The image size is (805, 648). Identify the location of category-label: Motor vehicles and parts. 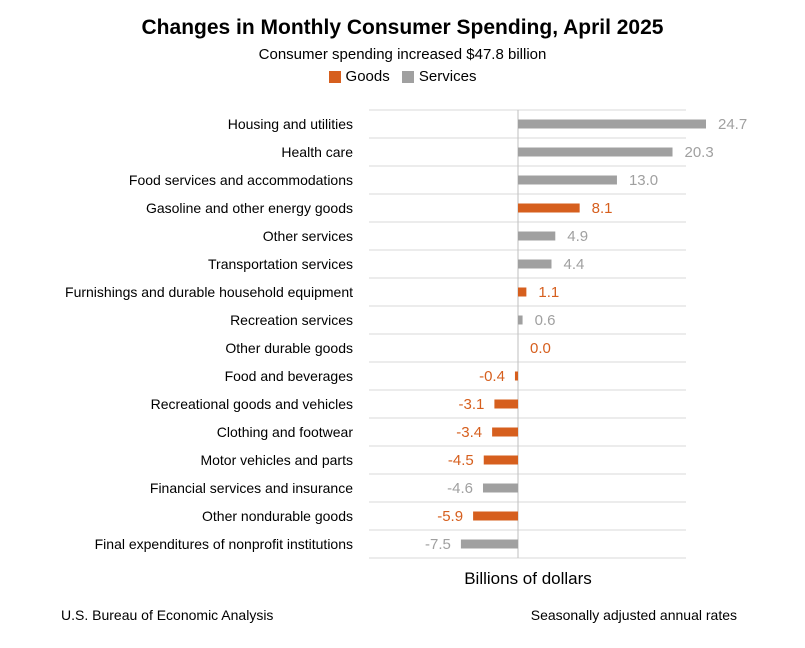
(276, 460).